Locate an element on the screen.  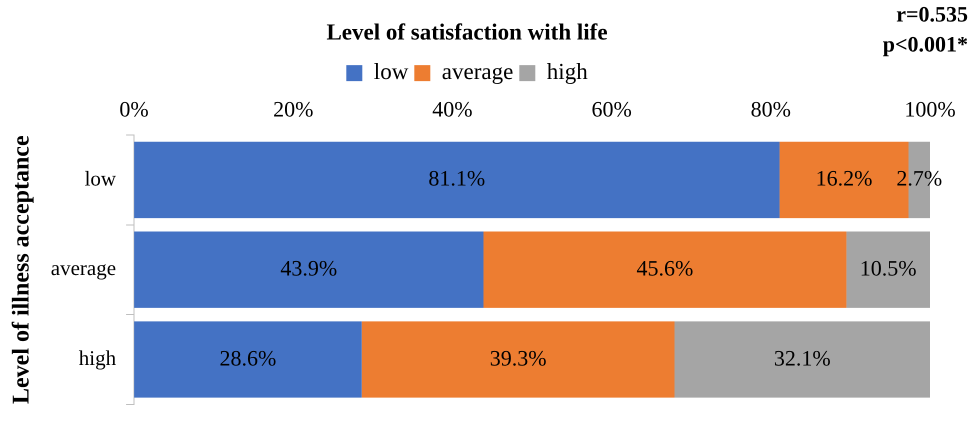
x-tick-label: 80% is located at coordinates (770, 109).